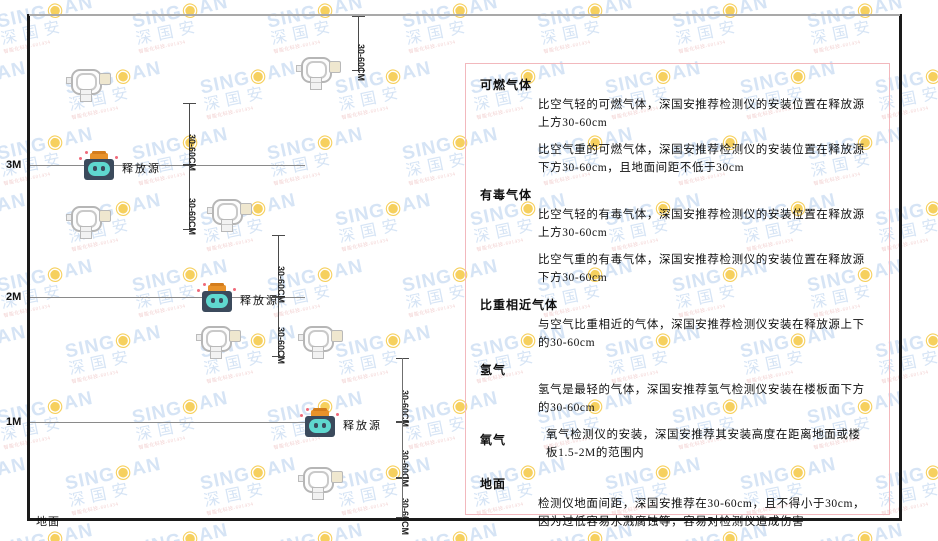 The image size is (938, 541). I want to click on panel-section-title: 氢气, so click(493, 370).